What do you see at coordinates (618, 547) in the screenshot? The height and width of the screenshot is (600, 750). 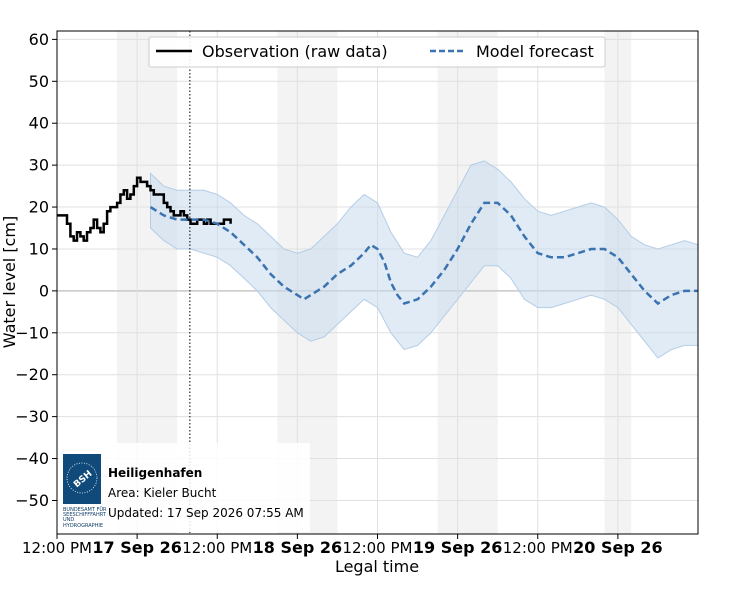 I see `x-tick-label-7: 20 Sep 26` at bounding box center [618, 547].